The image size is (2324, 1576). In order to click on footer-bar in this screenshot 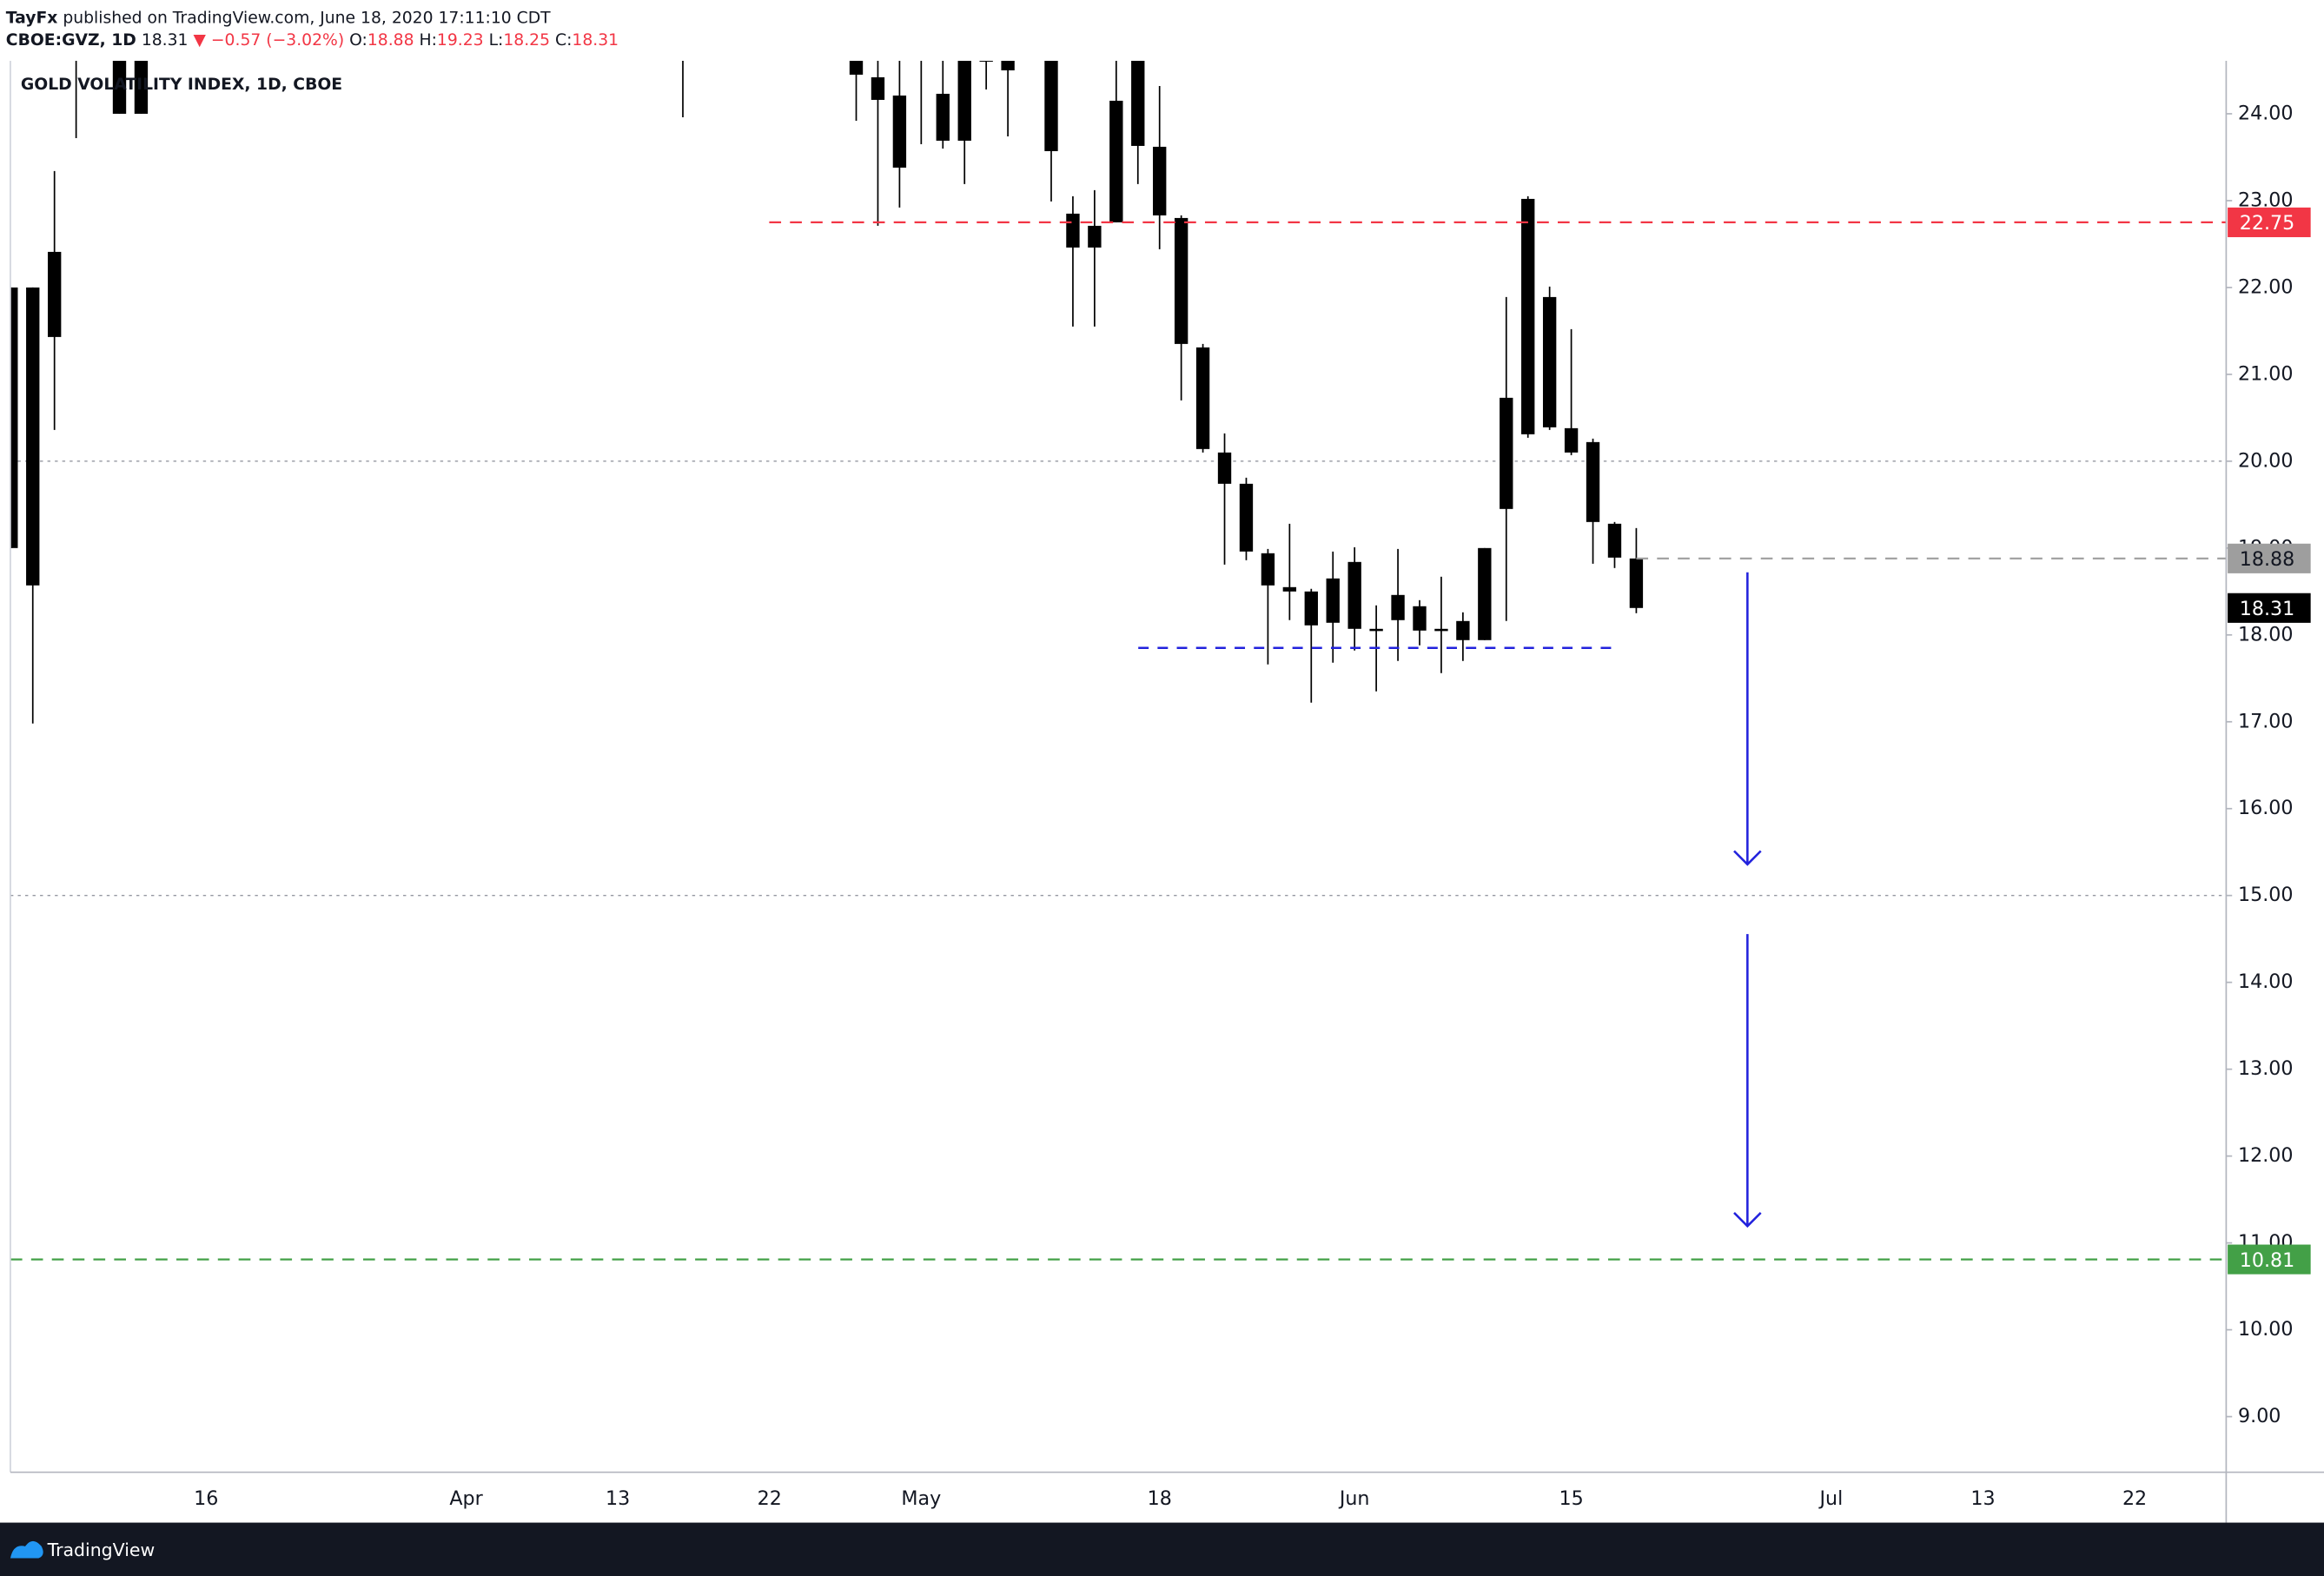, I will do `click(1162, 1549)`.